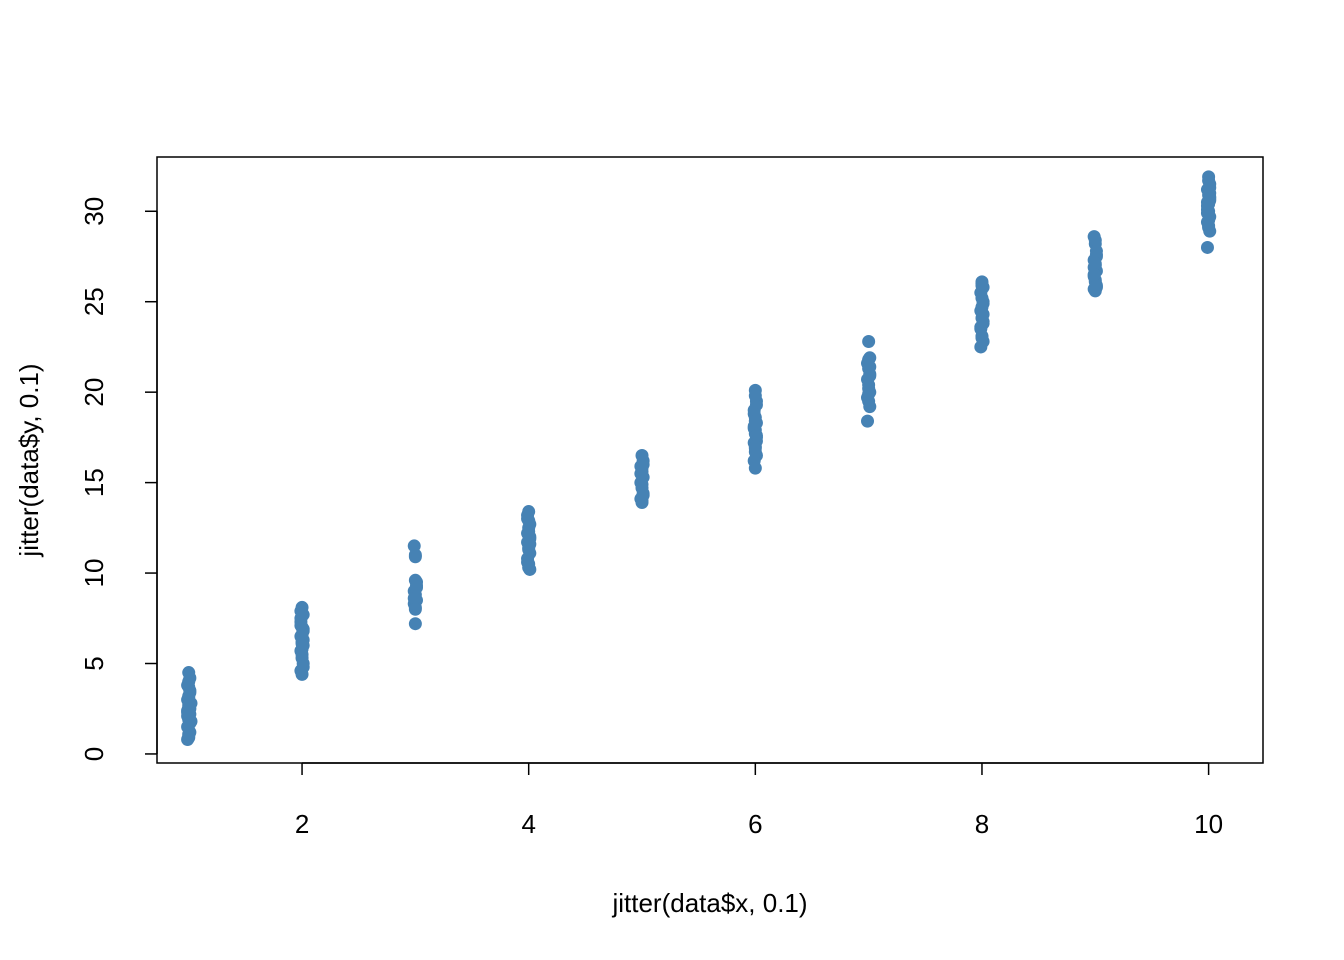 The image size is (1344, 960). What do you see at coordinates (759, 800) in the screenshot?
I see `x-axis: 2 4 6 8 10` at bounding box center [759, 800].